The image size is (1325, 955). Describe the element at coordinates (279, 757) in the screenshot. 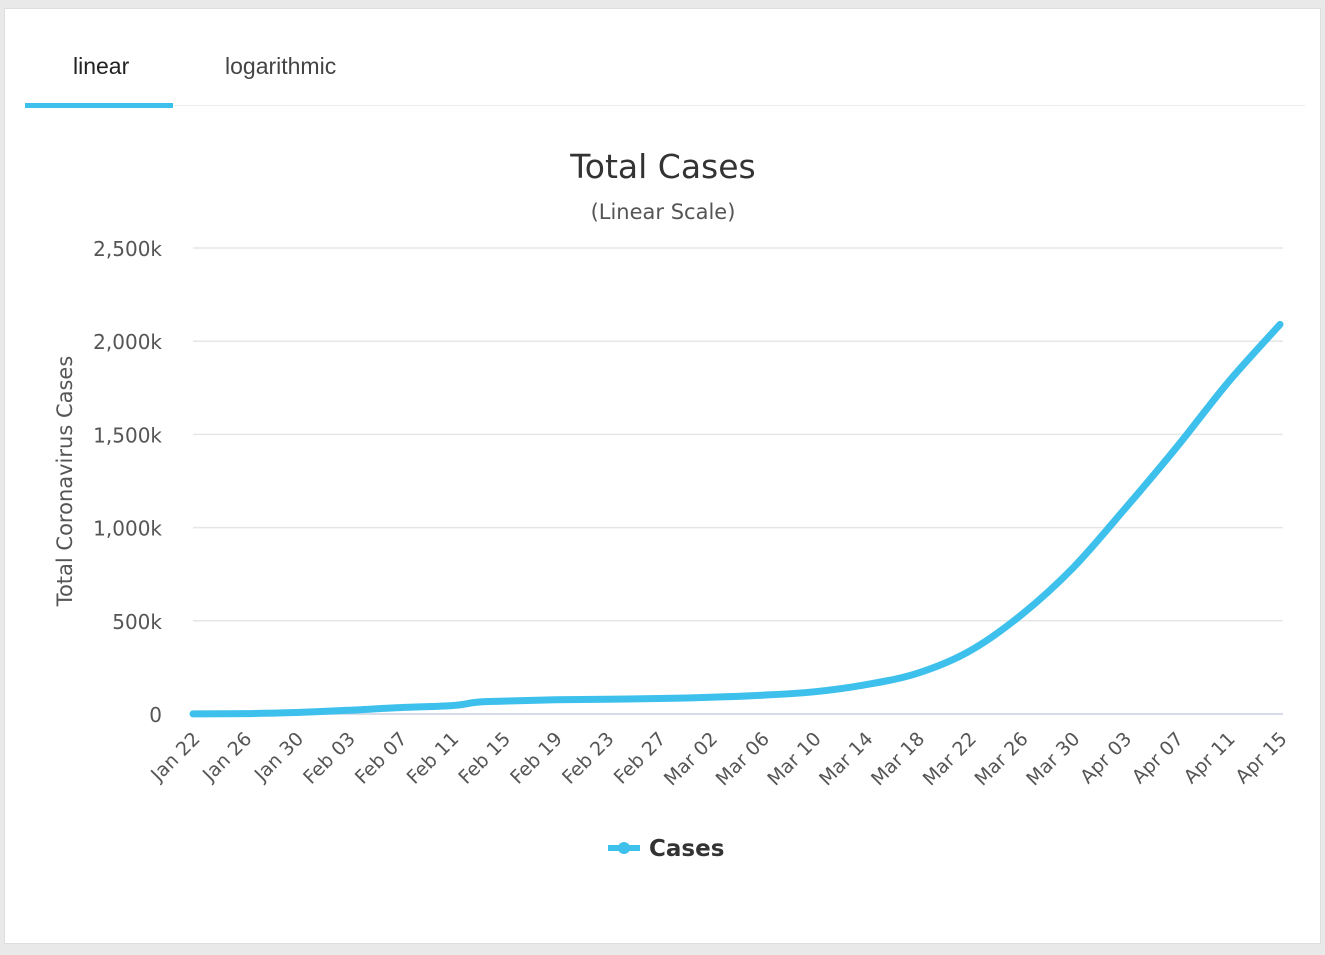

I see `x-tick-label: Jan 30` at that location.